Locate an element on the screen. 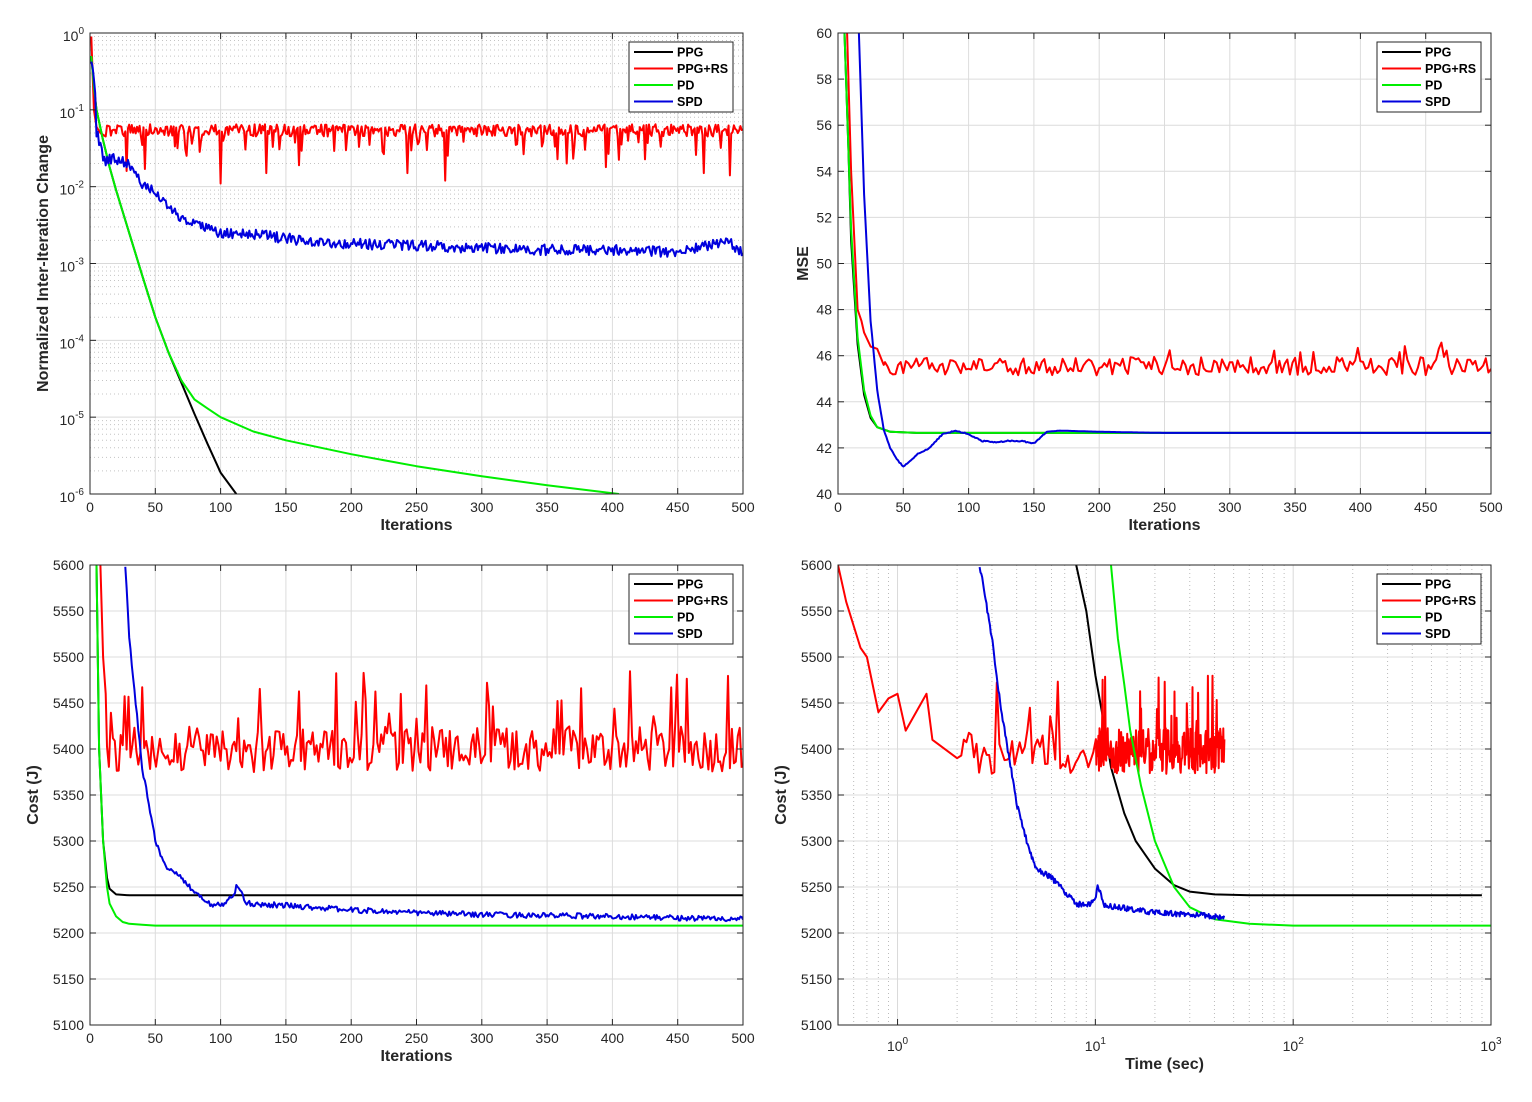 The height and width of the screenshot is (1102, 1532). y-tick-label: 56 is located at coordinates (824, 125).